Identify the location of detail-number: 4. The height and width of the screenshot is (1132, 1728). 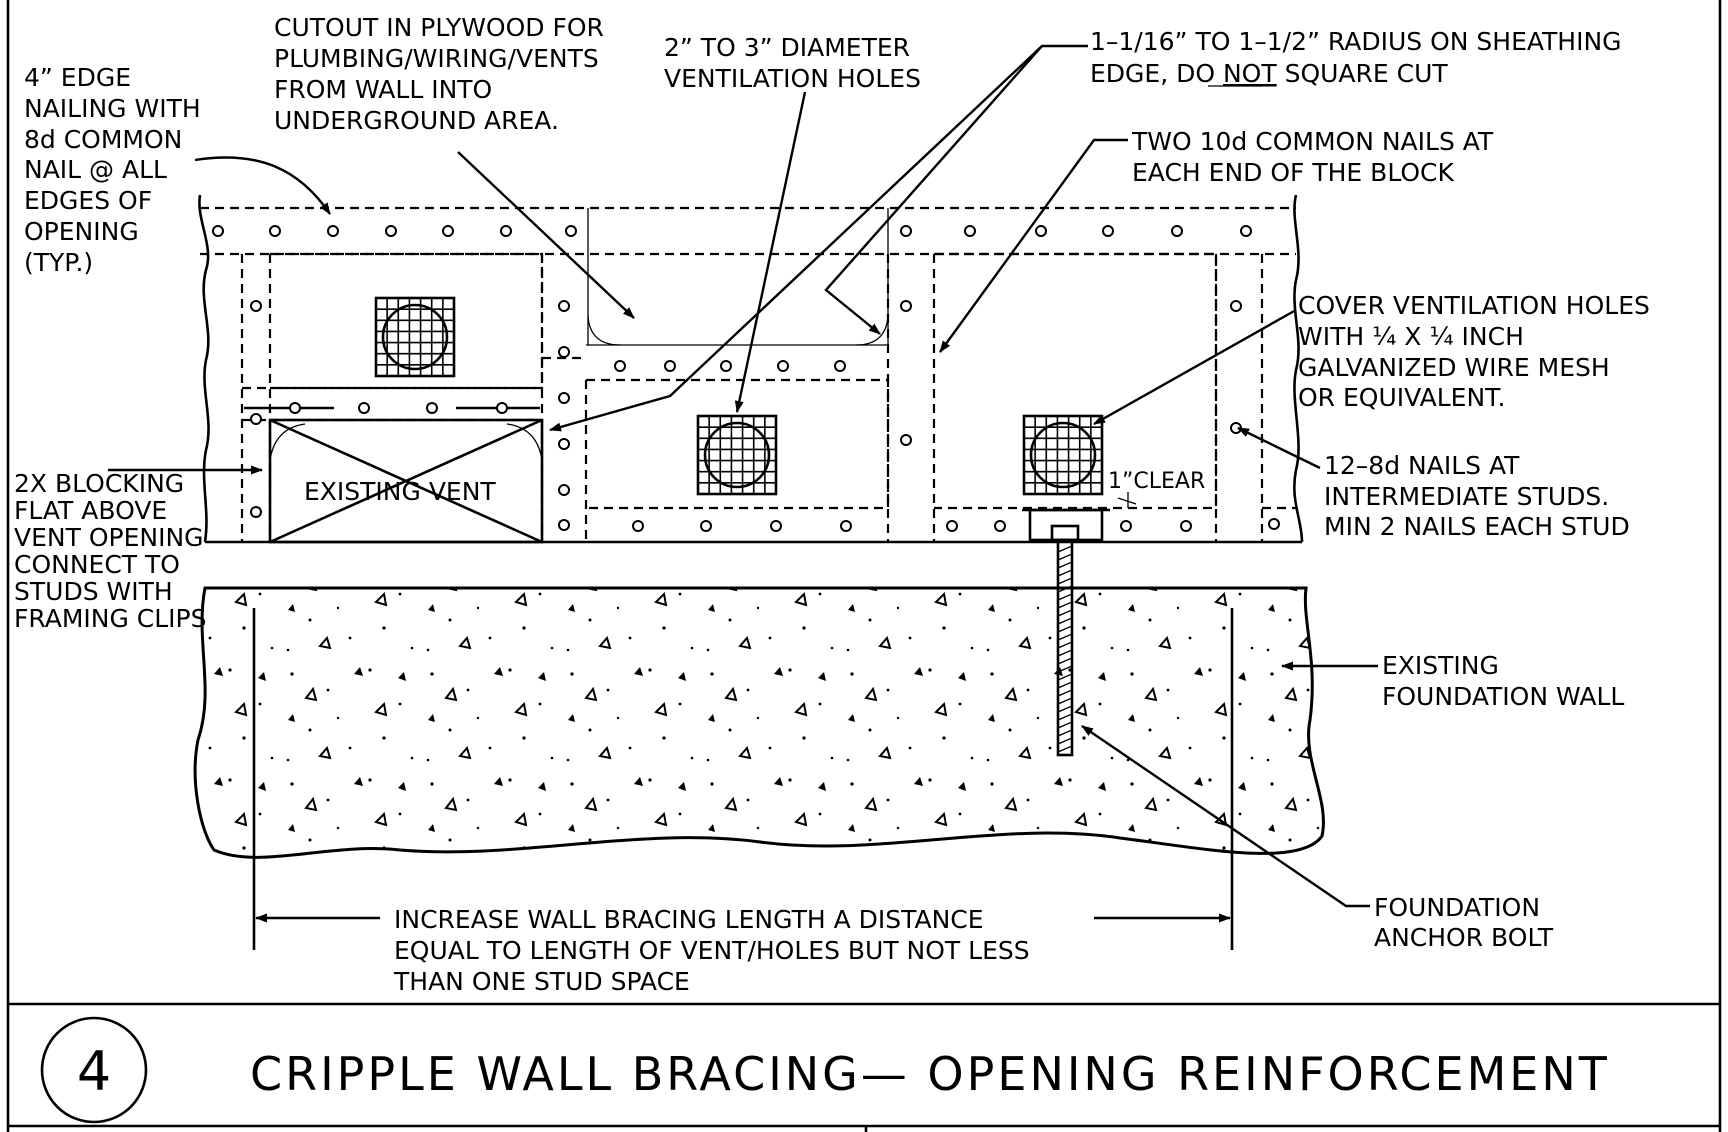
(94, 1071).